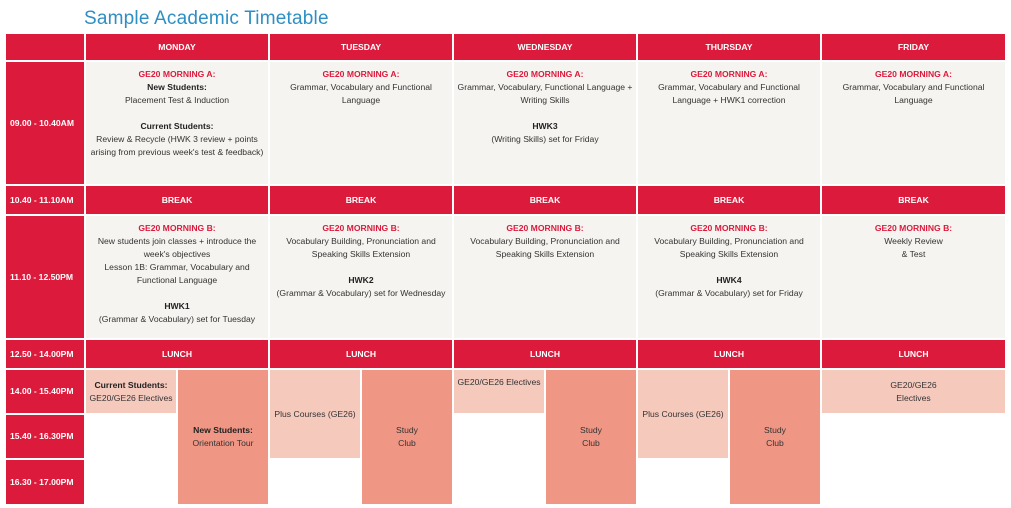  What do you see at coordinates (361, 437) in the screenshot?
I see `tuesday-afternoon: Plus Courses (GE26) Study Club` at bounding box center [361, 437].